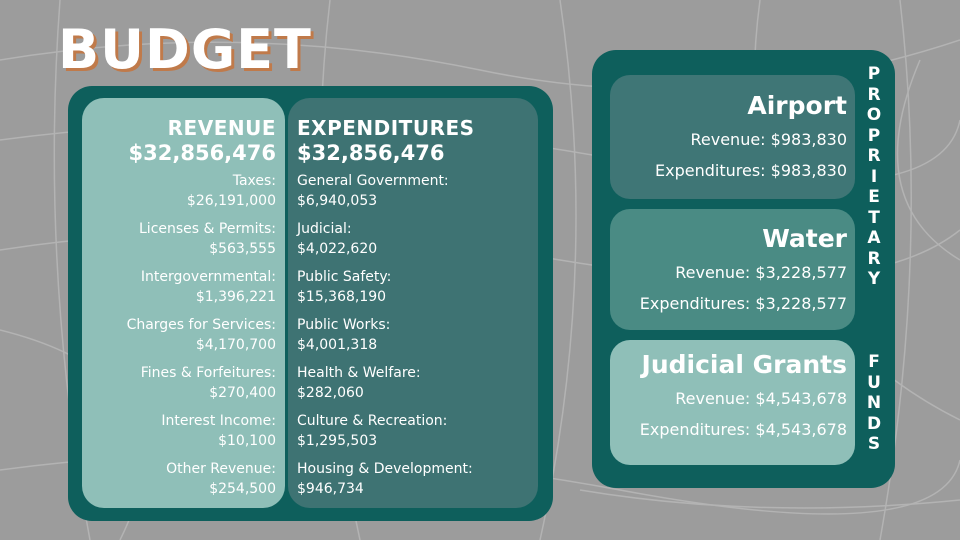 Image resolution: width=960 pixels, height=540 pixels. I want to click on label-letter: A, so click(874, 238).